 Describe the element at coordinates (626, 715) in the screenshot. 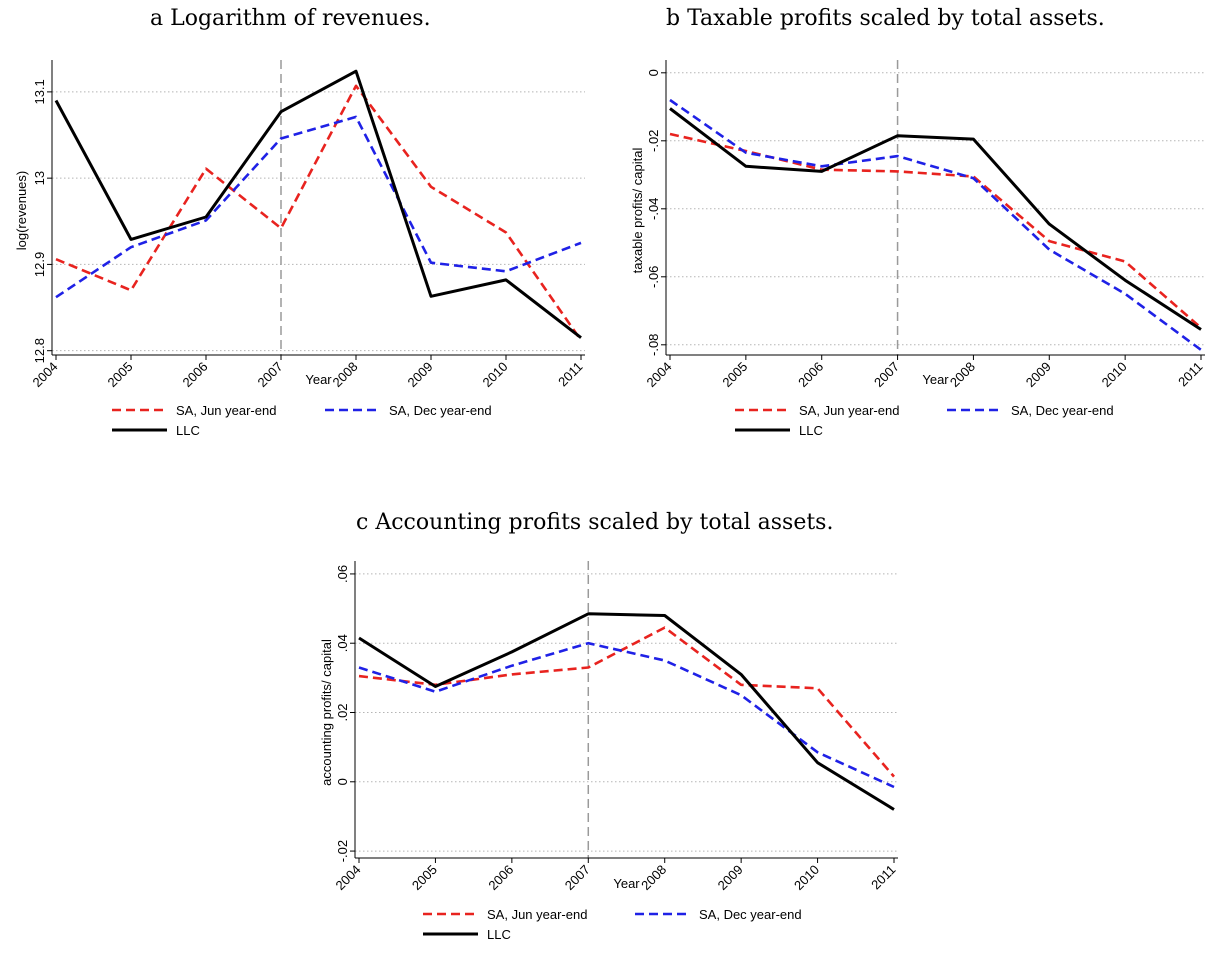

I see `chart-c-series-dec-line` at that location.